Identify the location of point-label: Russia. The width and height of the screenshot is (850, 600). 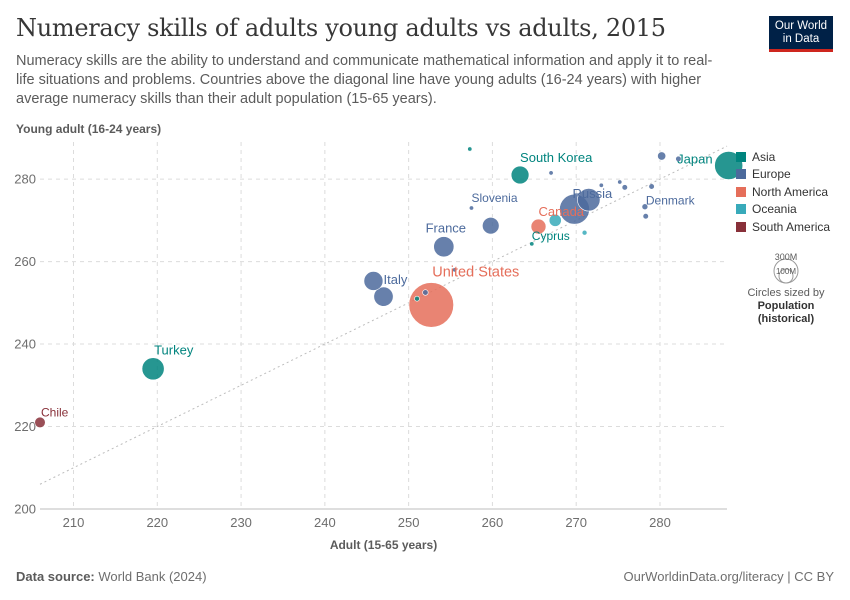
(593, 193).